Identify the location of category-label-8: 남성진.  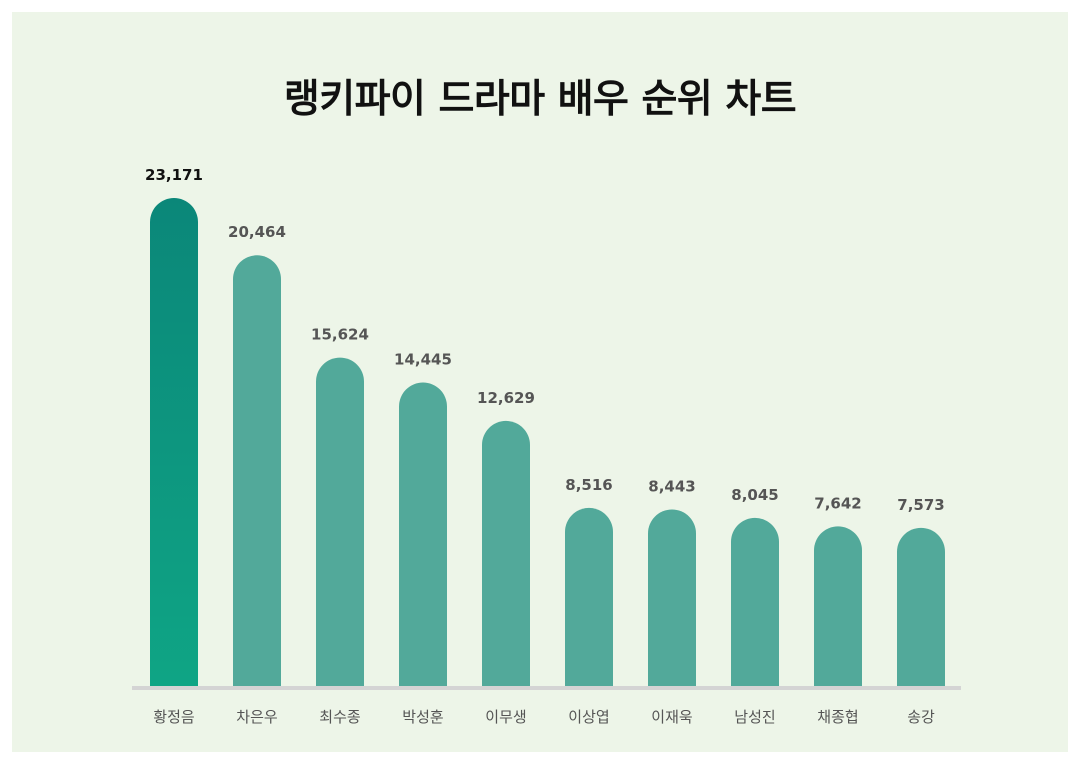
(754, 717).